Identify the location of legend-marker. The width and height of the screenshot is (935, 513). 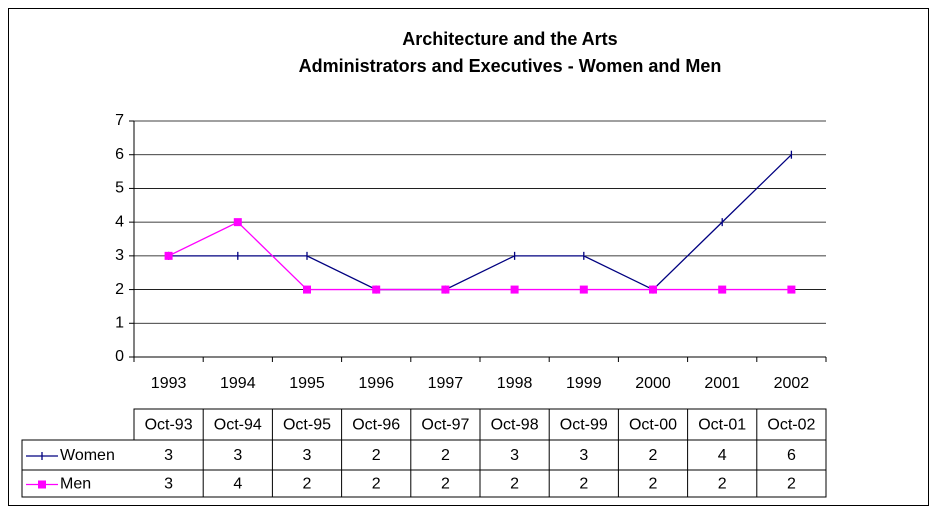
(42, 484).